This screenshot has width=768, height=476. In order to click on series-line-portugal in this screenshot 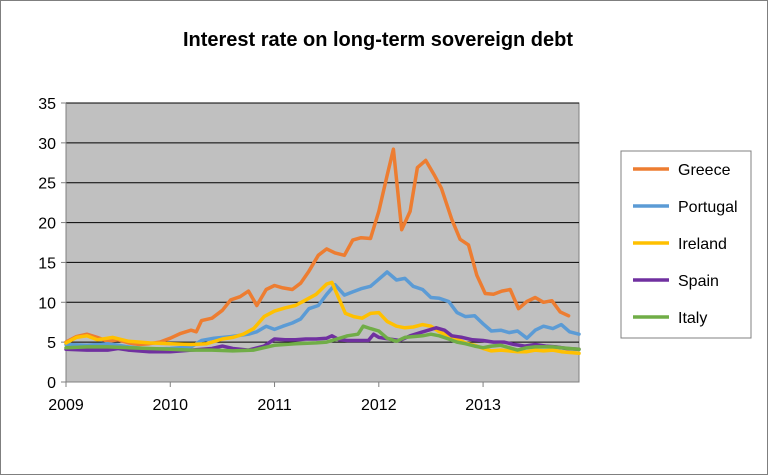, I will do `click(322, 311)`.